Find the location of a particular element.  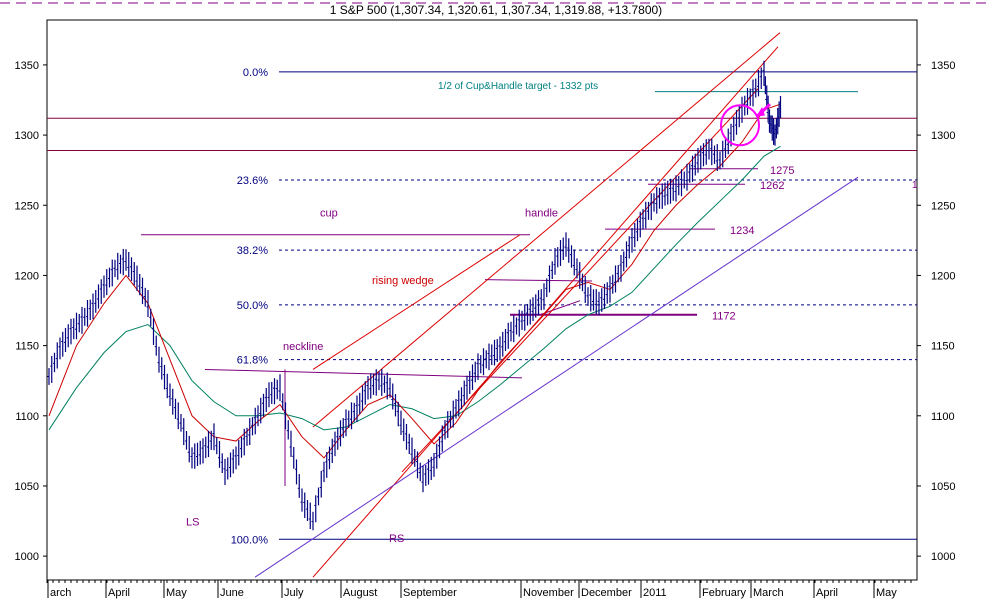

y-tick-label-right: 1200 is located at coordinates (943, 276).